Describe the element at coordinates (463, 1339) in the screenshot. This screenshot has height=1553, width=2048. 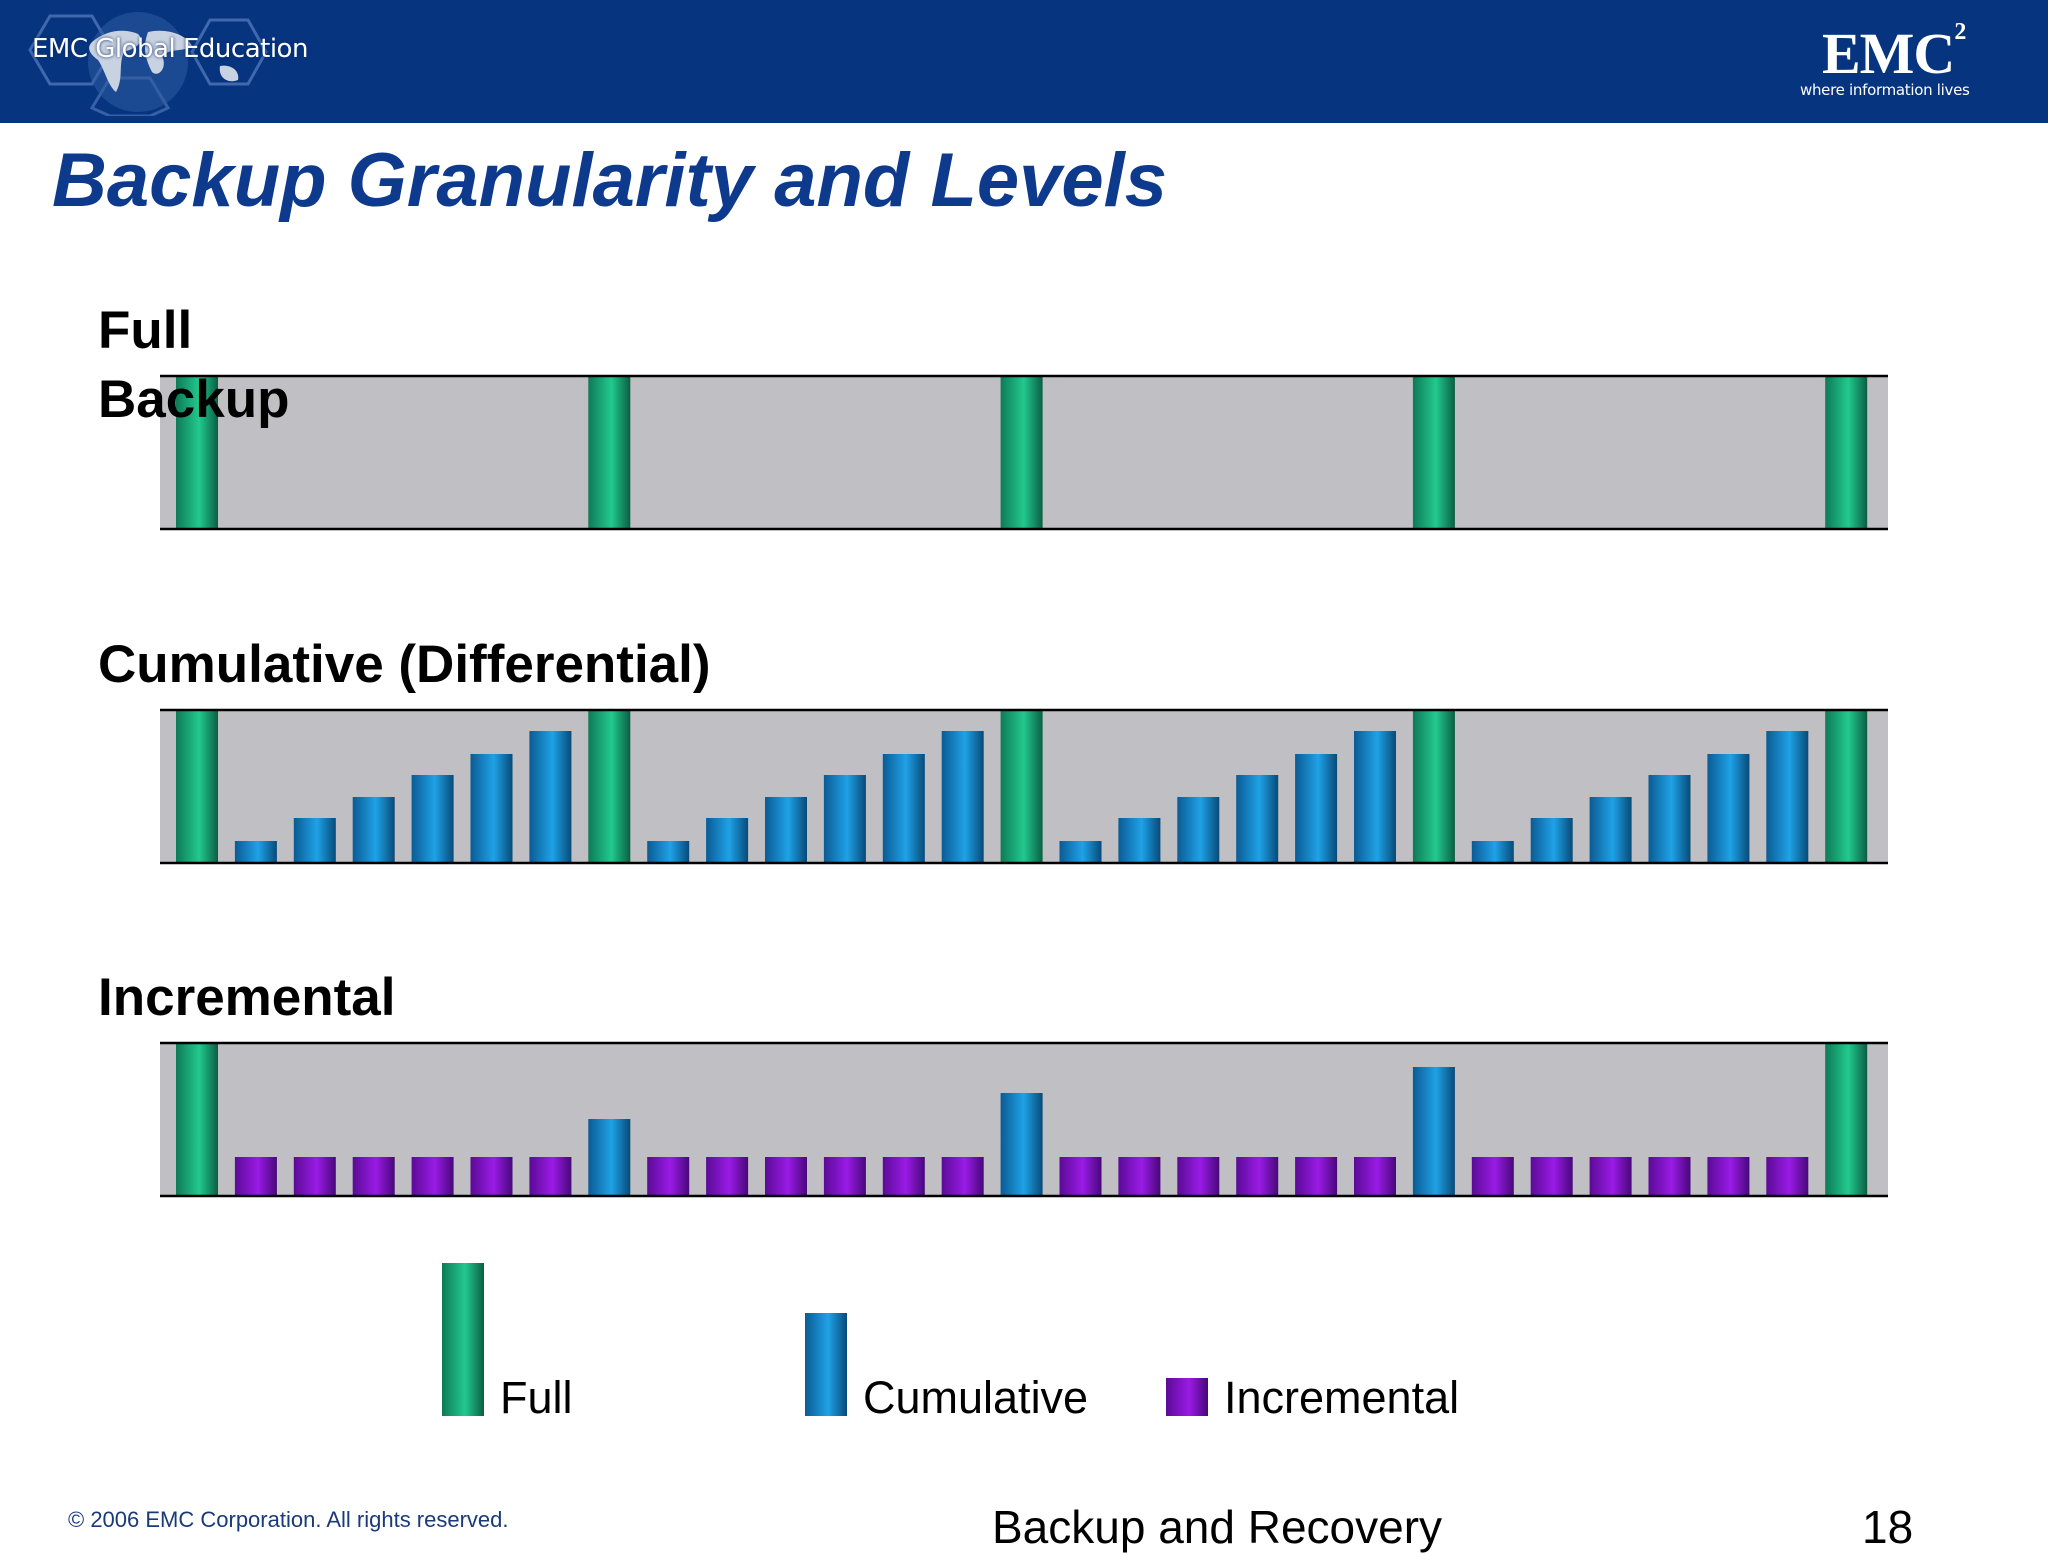
I see `legend-swatch-full` at that location.